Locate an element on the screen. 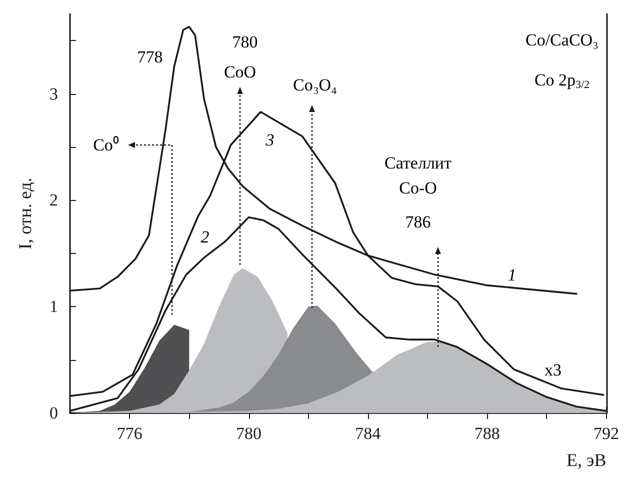 The height and width of the screenshot is (477, 630). annotation: x3 is located at coordinates (553, 370).